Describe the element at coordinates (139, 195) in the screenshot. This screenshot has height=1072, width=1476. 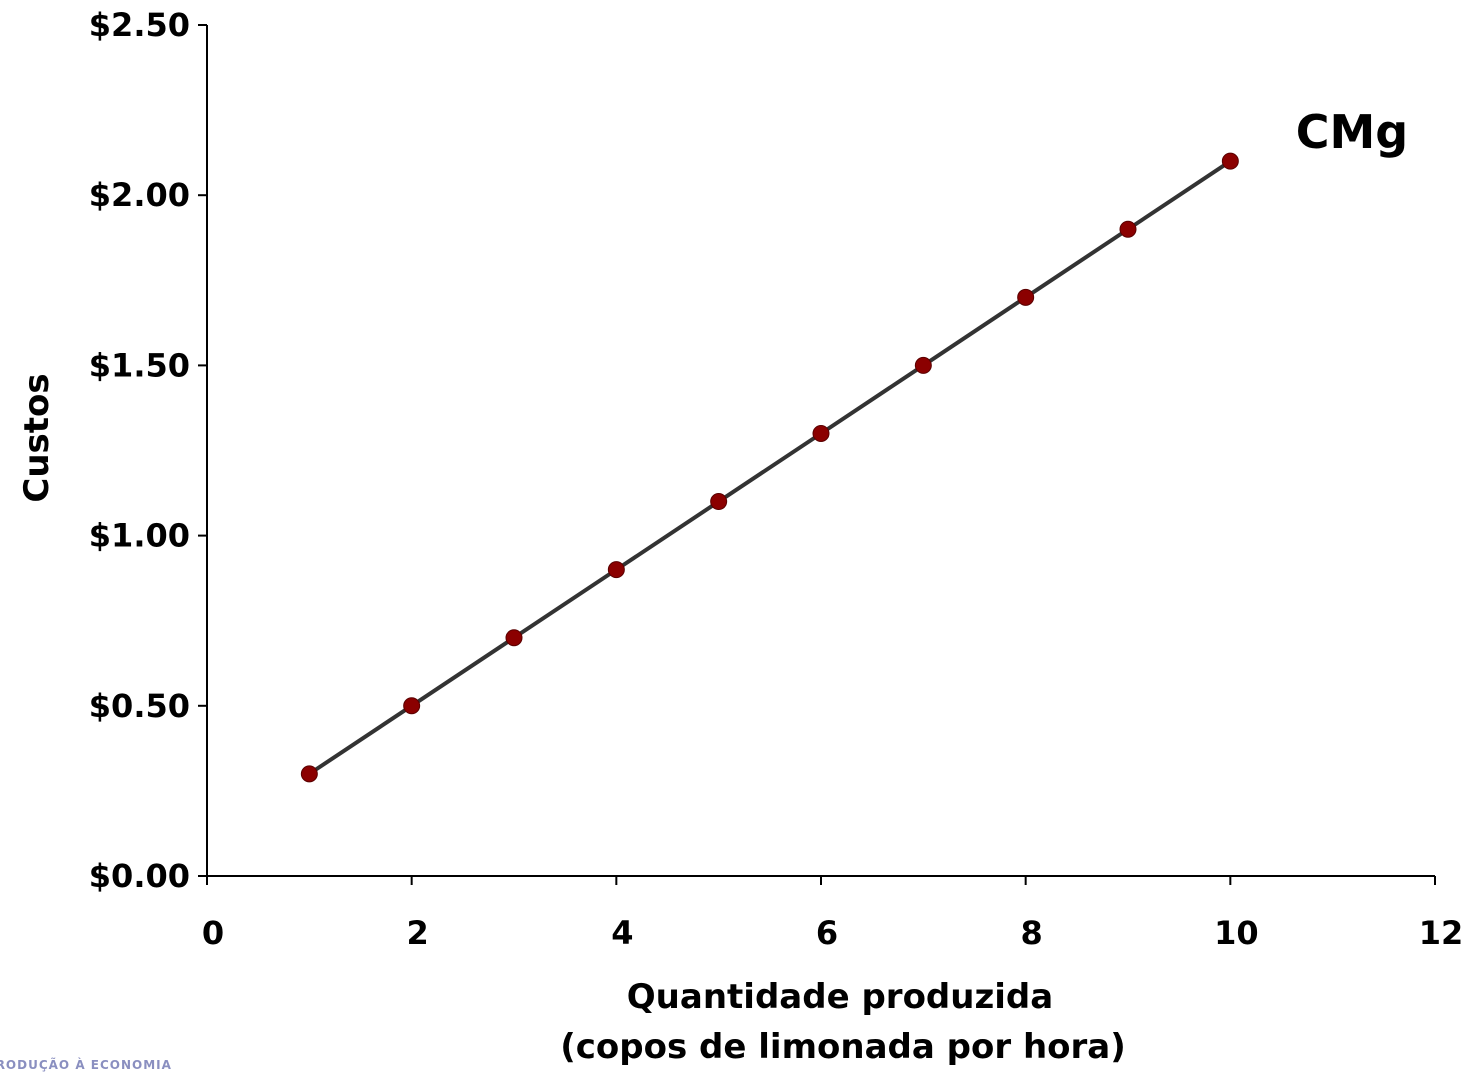
I see `y-tick-label: $2.00` at that location.